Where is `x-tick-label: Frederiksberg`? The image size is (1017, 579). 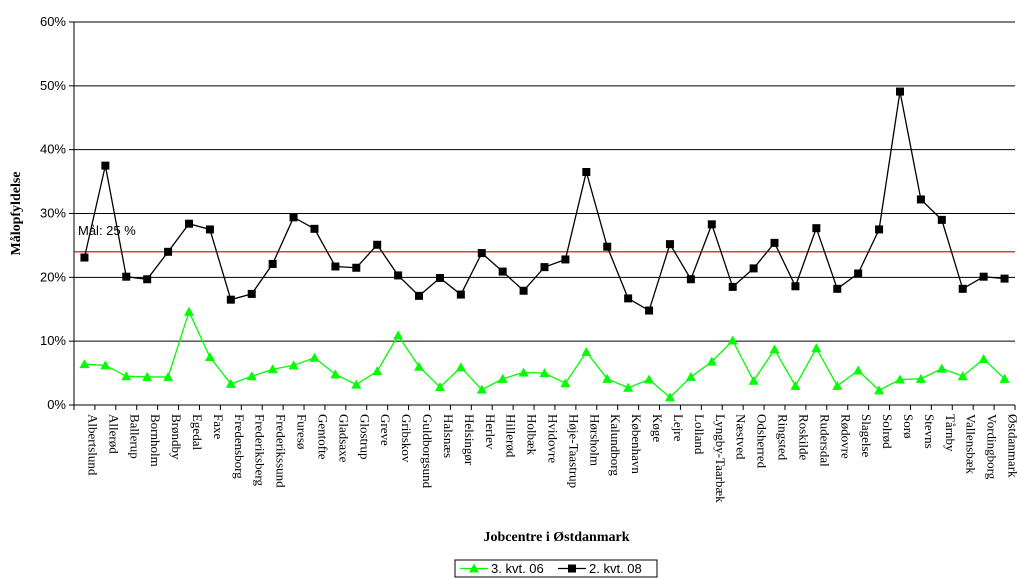 x-tick-label: Frederiksberg is located at coordinates (260, 450).